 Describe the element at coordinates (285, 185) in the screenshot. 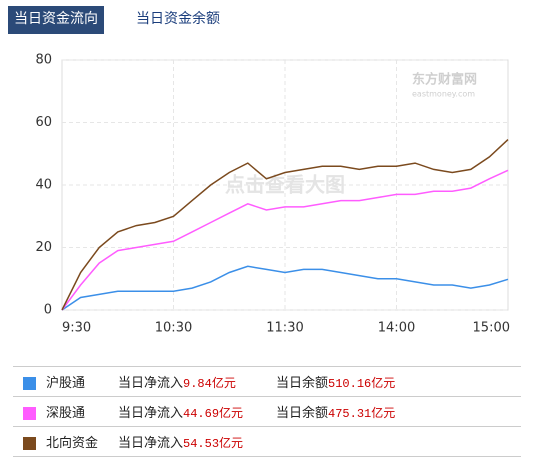

I see `watermark: 点击查看大图` at that location.